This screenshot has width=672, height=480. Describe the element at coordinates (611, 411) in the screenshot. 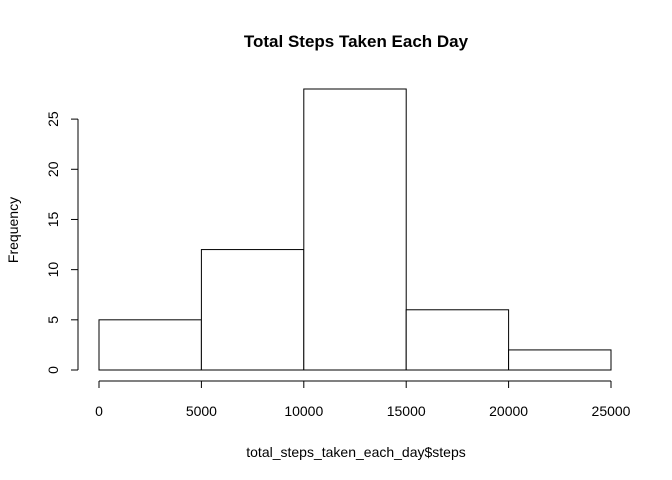

I see `x-tick-label-5: 25000` at that location.